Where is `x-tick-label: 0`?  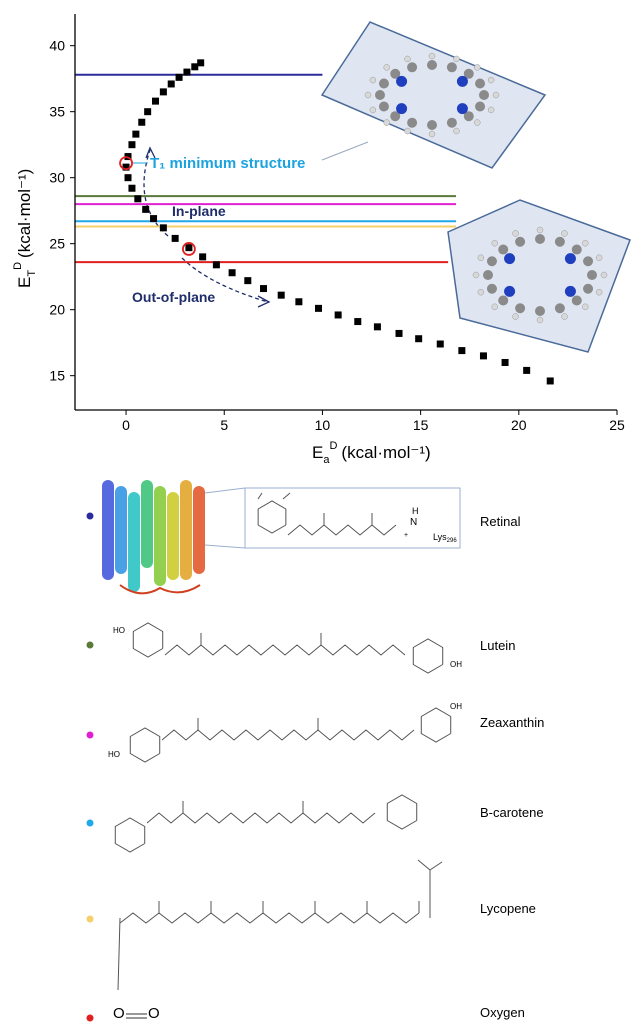
x-tick-label: 0 is located at coordinates (126, 425).